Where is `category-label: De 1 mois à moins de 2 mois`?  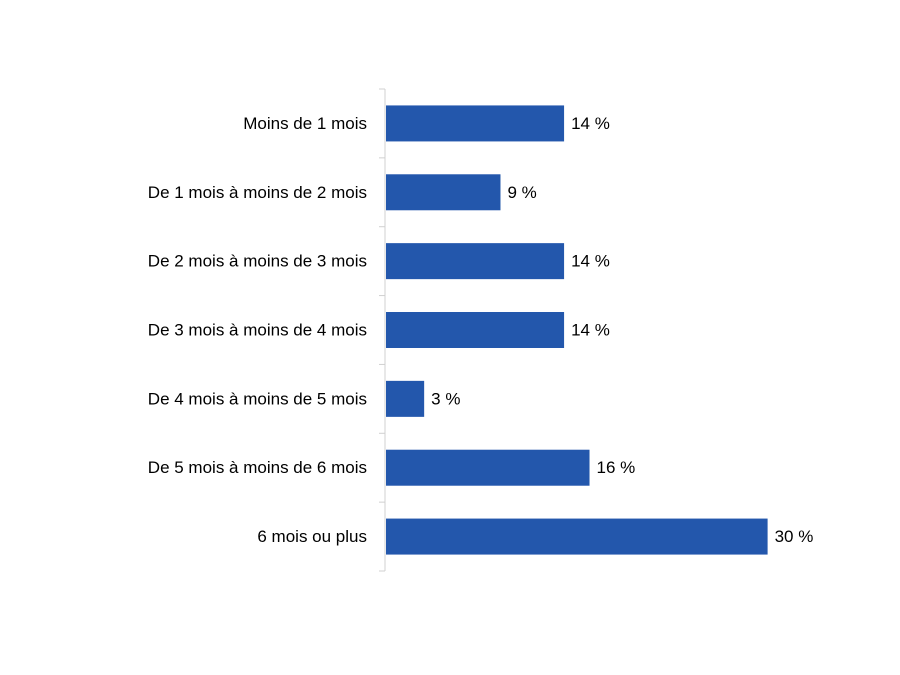
category-label: De 1 mois à moins de 2 mois is located at coordinates (257, 192).